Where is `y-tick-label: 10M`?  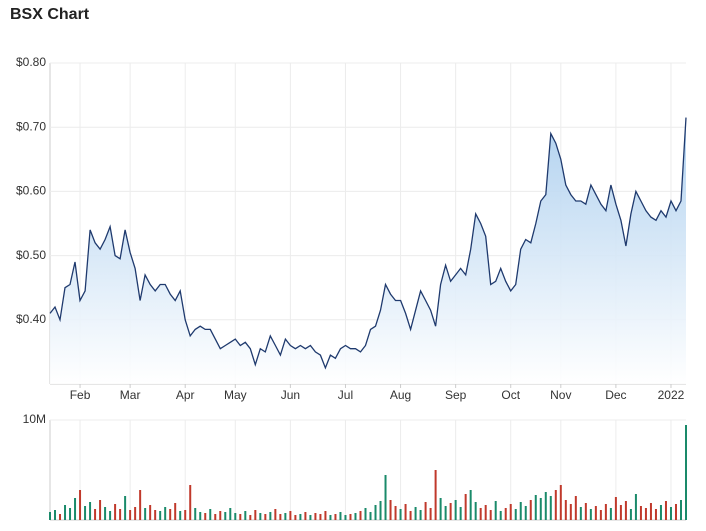
y-tick-label: 10M is located at coordinates (34, 419).